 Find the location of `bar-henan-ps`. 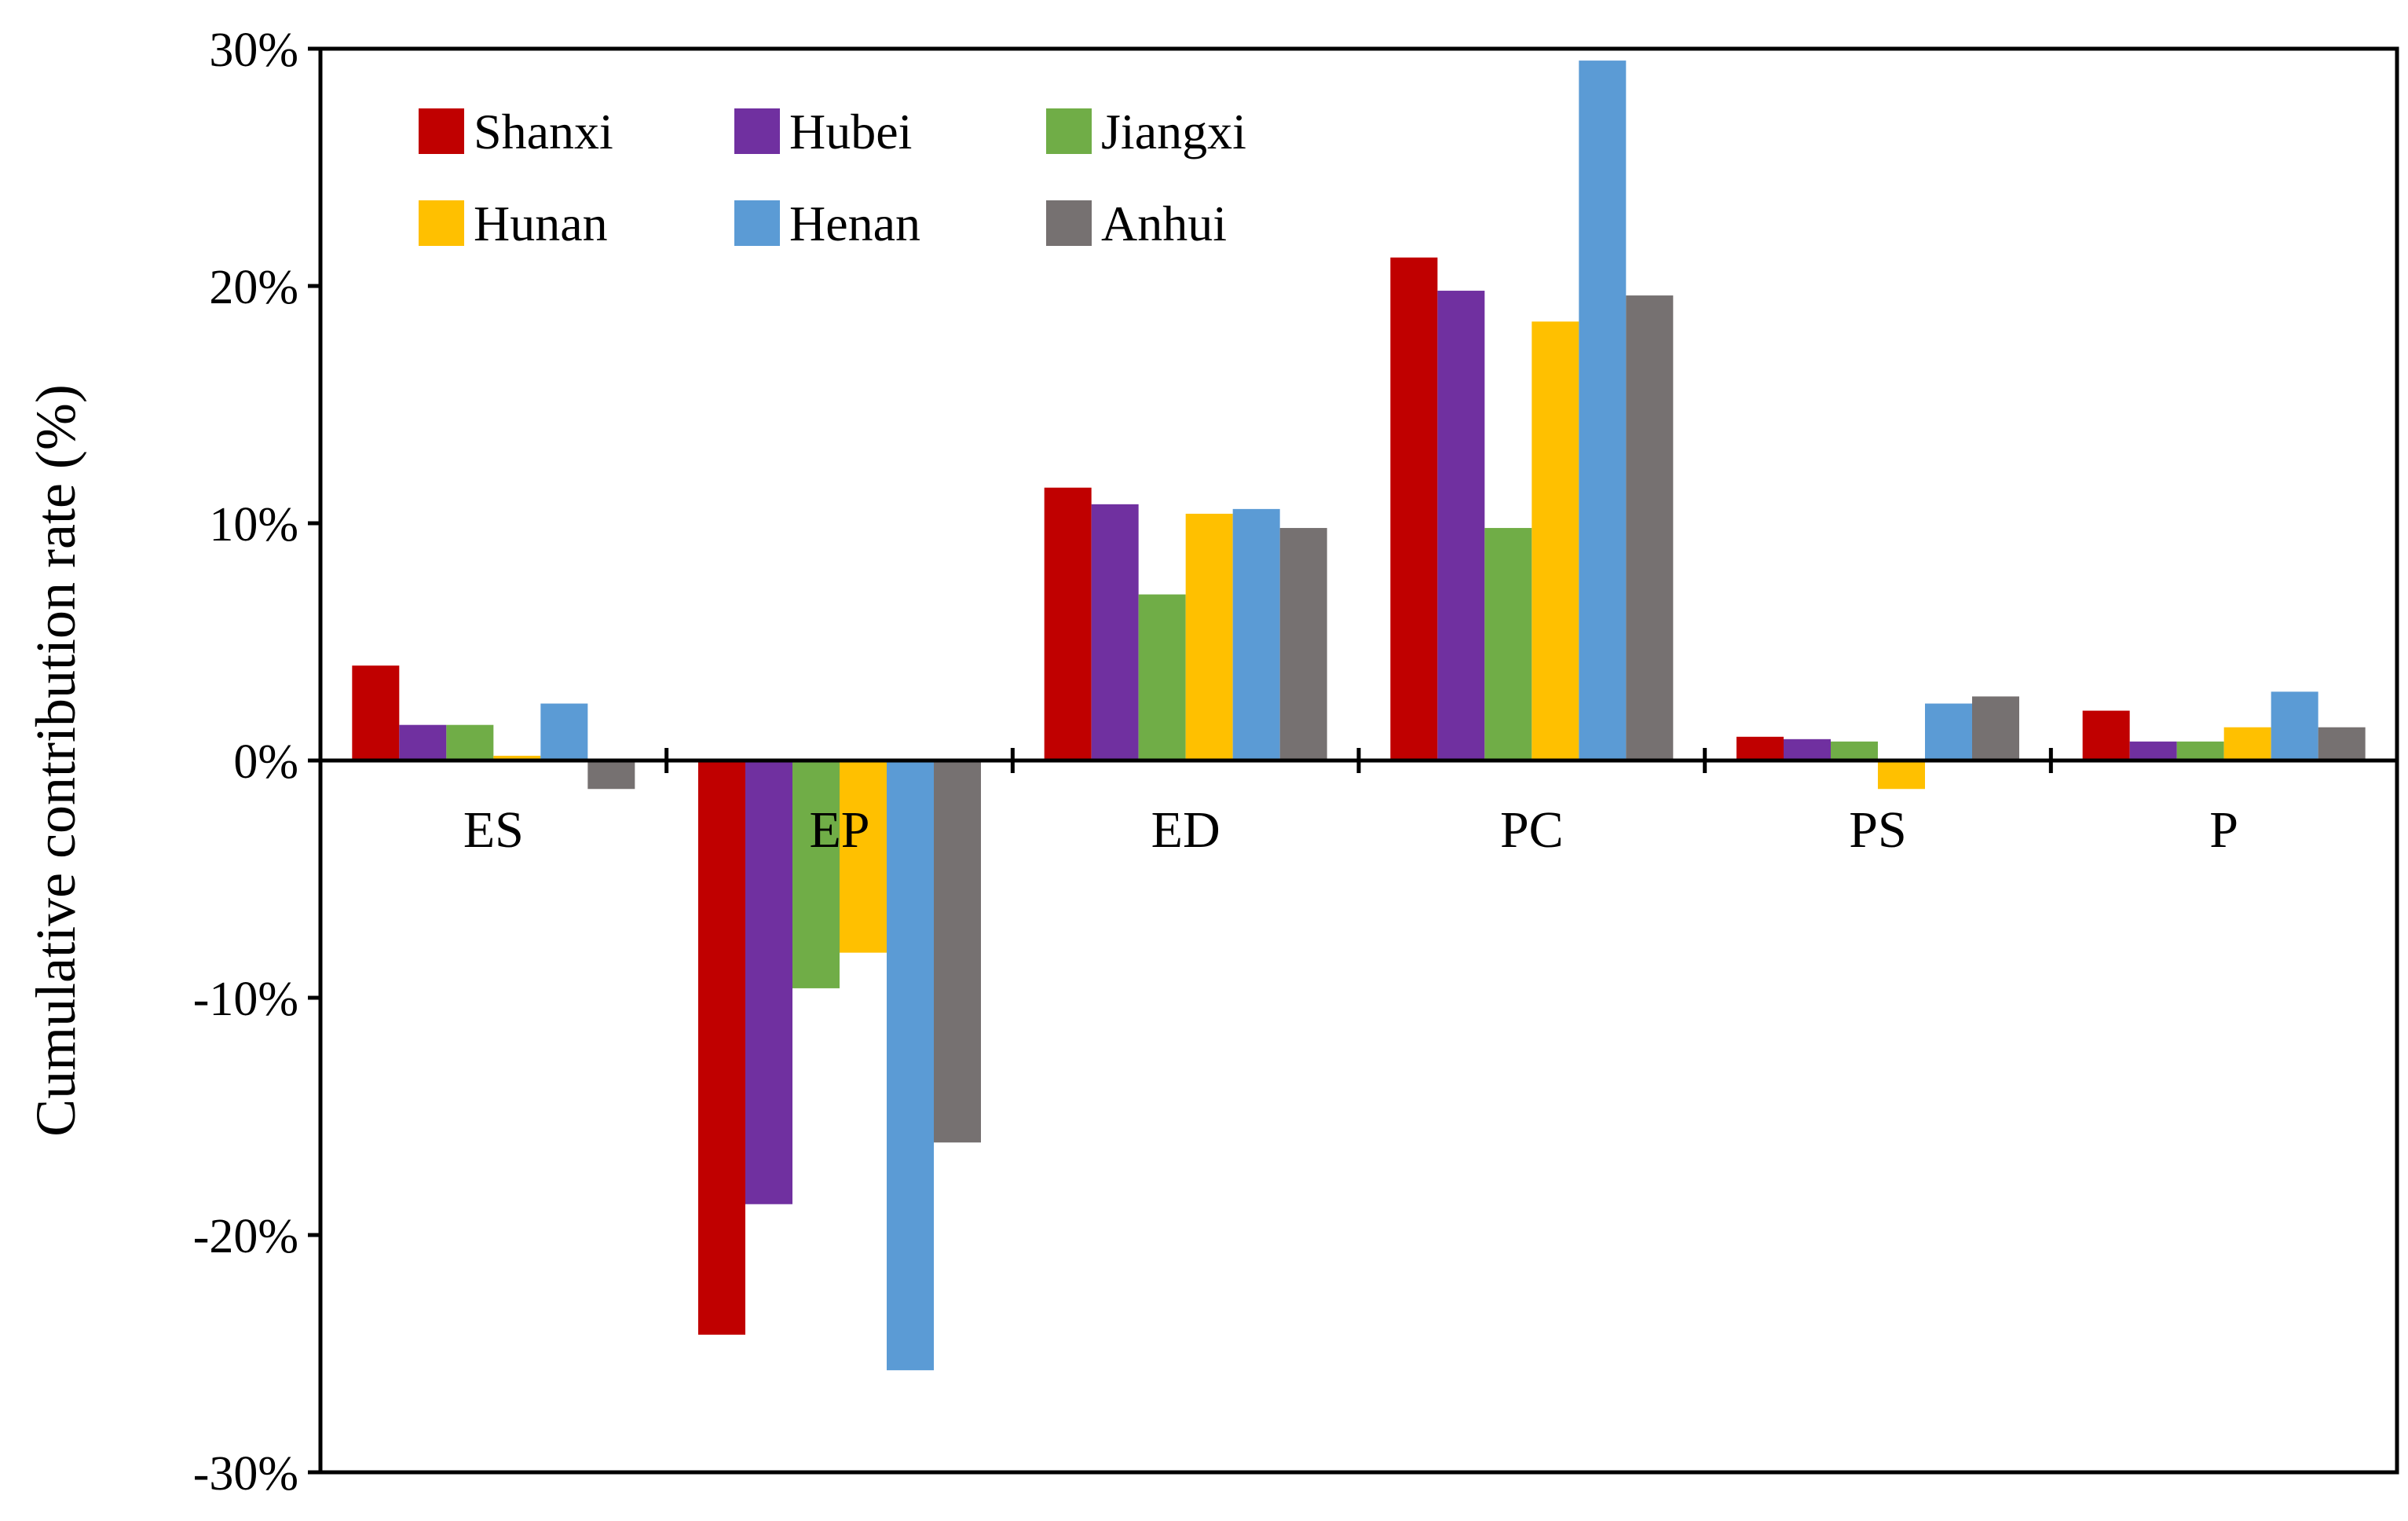

bar-henan-ps is located at coordinates (1948, 731).